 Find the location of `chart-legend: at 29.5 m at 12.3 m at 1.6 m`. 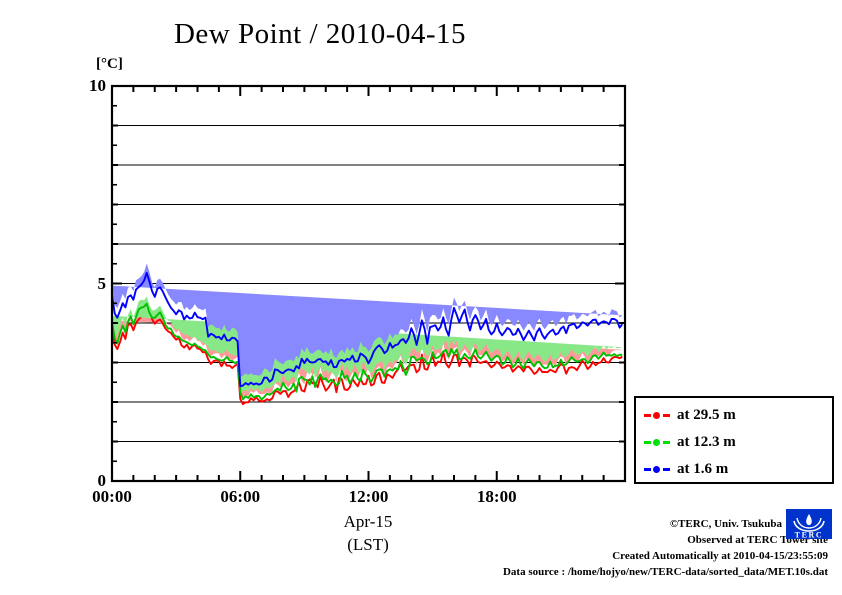

chart-legend: at 29.5 m at 12.3 m at 1.6 m is located at coordinates (734, 440).